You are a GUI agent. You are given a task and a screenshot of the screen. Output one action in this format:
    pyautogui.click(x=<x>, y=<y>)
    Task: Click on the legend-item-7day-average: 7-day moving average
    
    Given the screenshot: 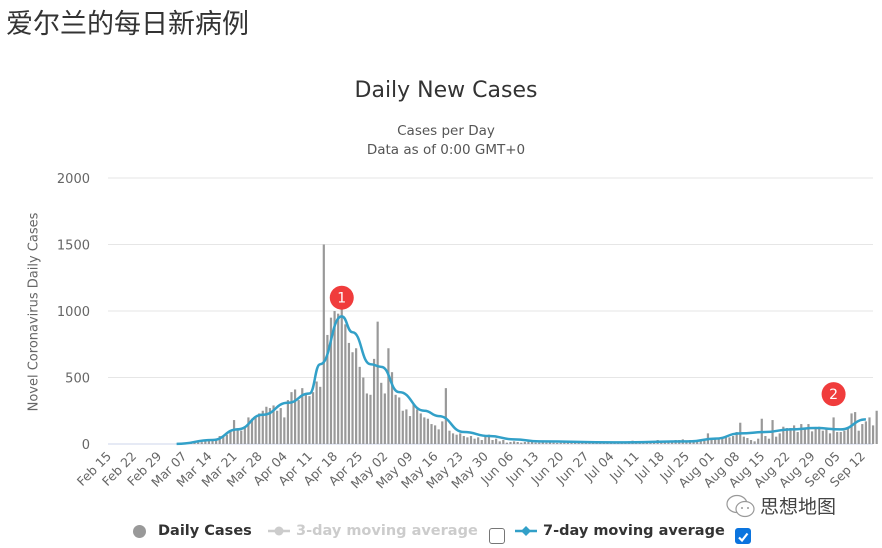 What is the action you would take?
    pyautogui.click(x=620, y=531)
    